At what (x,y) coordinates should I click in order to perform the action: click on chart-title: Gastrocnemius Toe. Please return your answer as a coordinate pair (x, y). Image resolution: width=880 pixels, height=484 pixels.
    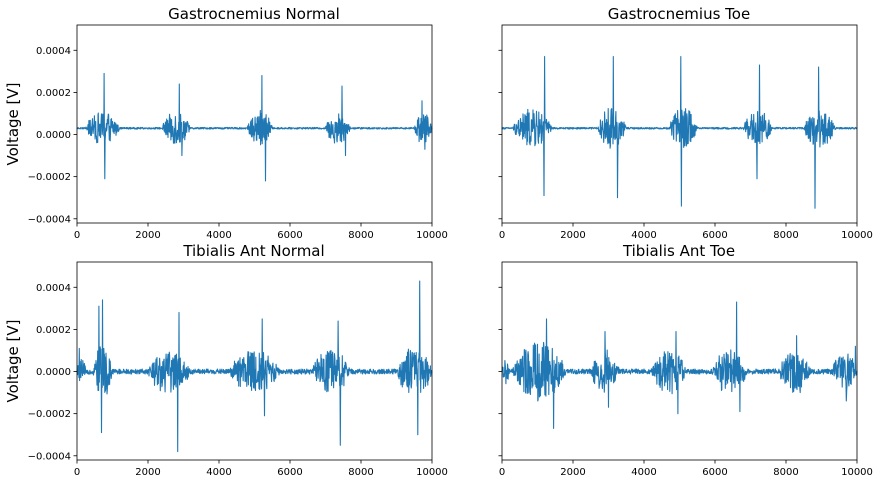
    Looking at the image, I should click on (679, 14).